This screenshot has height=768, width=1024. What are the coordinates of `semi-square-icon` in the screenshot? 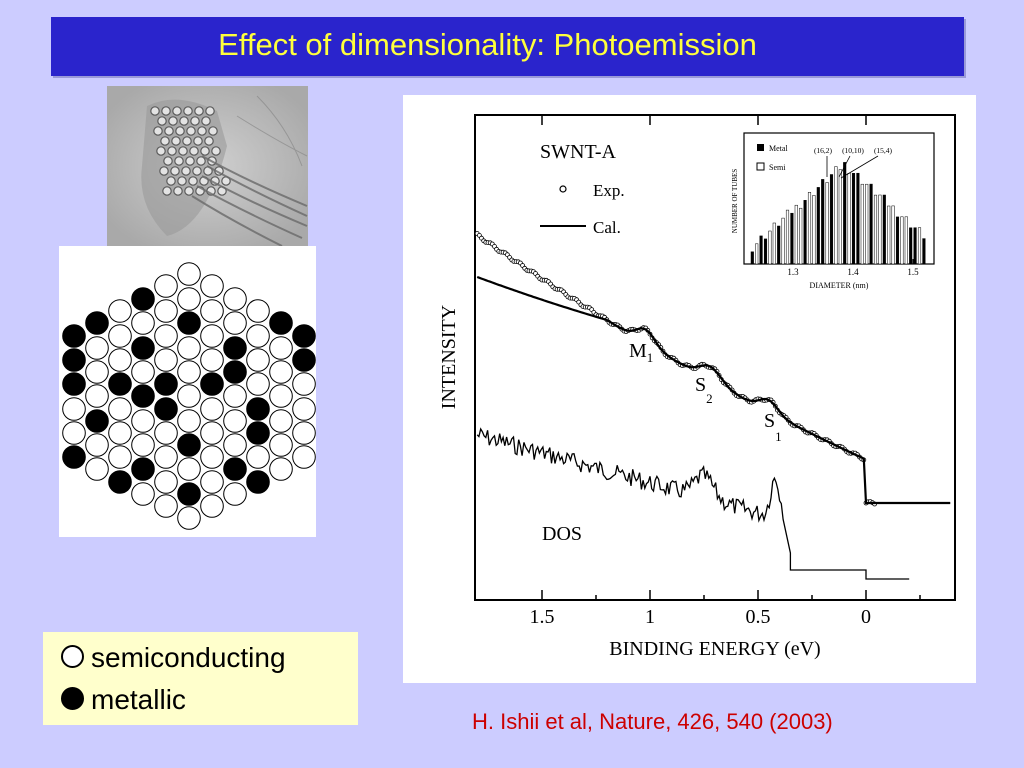 It's located at (760, 166).